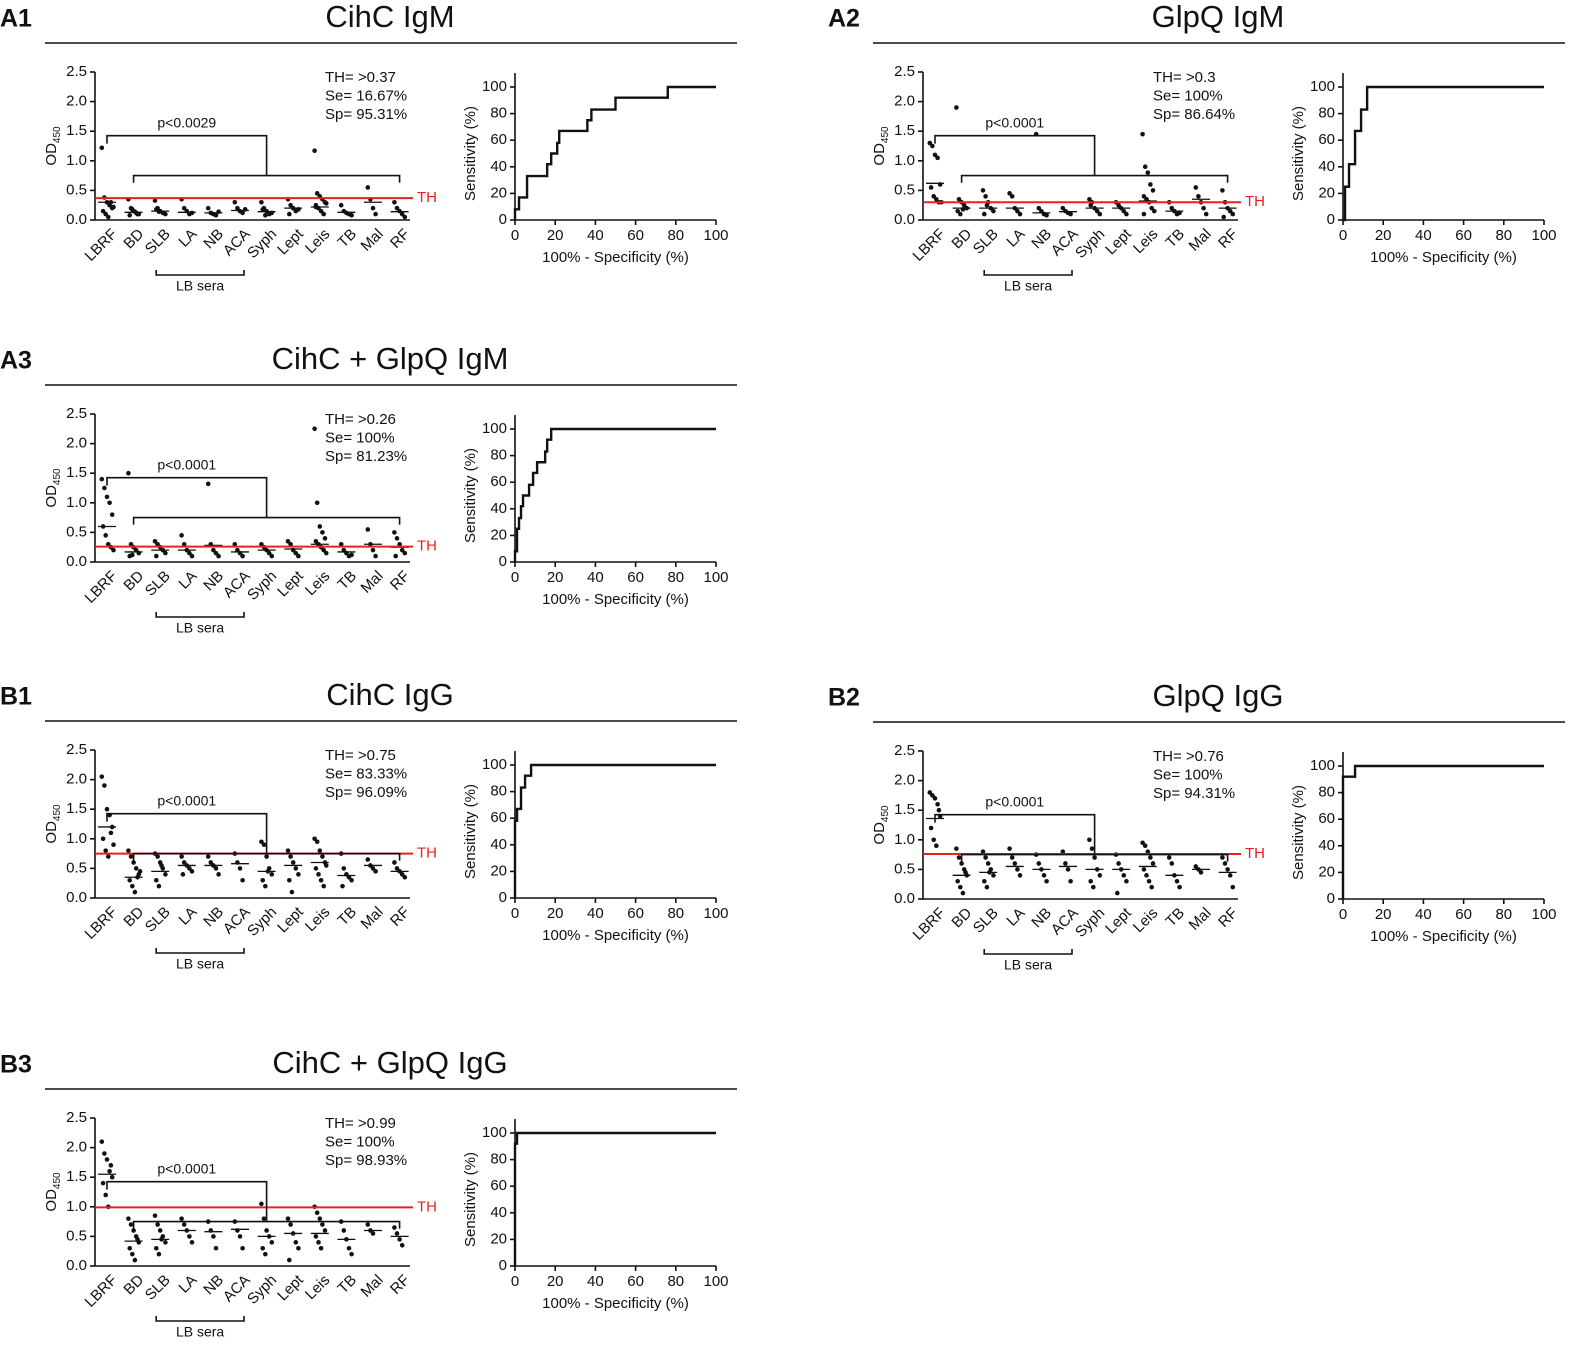 The height and width of the screenshot is (1347, 1576). I want to click on stat-text: Sp= 86.64%, so click(1194, 114).